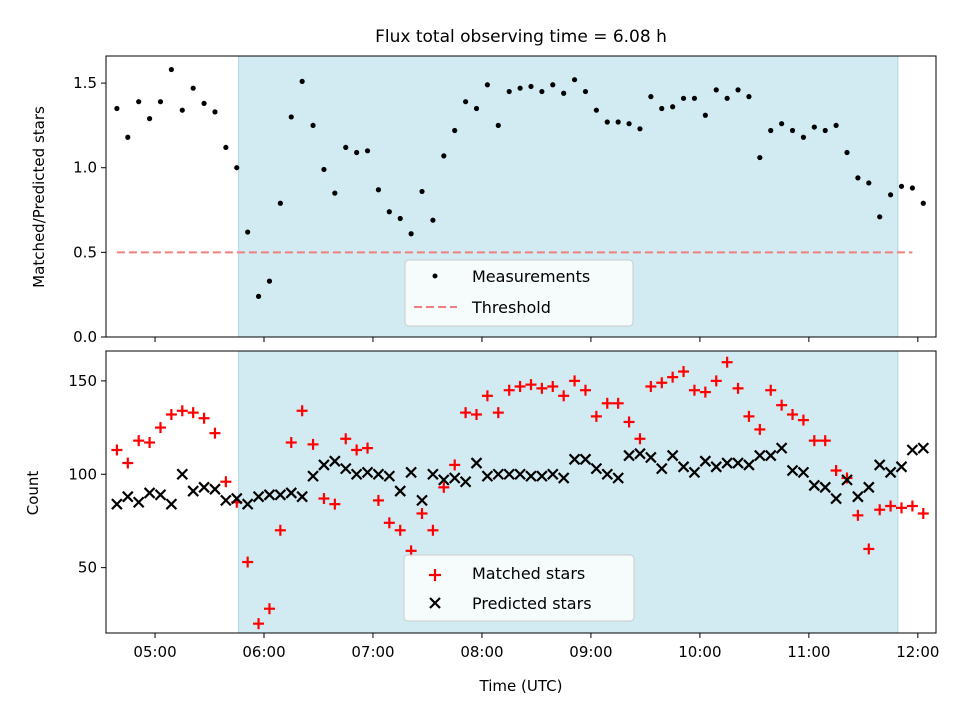  Describe the element at coordinates (435, 276) in the screenshot. I see `legend-measurements-marker` at that location.